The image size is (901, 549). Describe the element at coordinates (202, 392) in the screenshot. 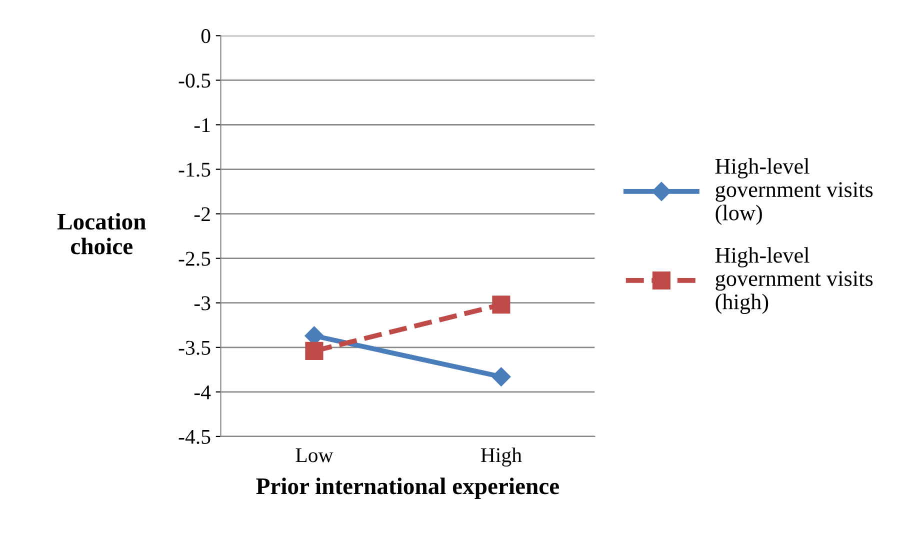

I see `y-tick-label: -4` at that location.